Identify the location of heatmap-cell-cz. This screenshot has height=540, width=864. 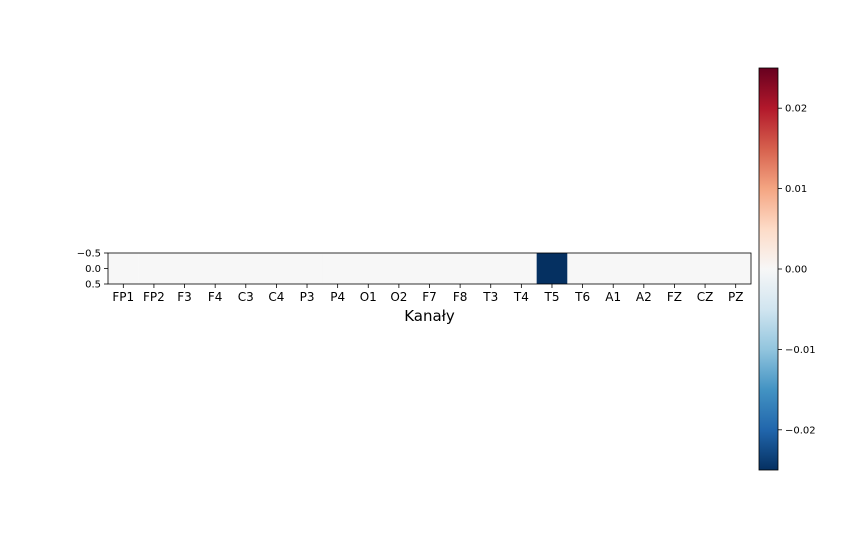
(705, 268).